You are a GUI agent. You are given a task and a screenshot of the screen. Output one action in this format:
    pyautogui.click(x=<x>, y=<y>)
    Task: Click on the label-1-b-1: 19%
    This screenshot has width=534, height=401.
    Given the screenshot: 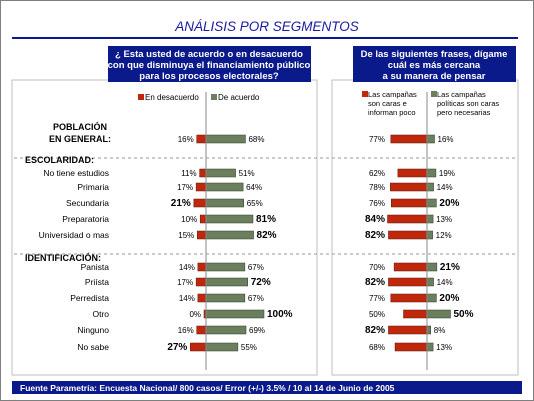 What is the action you would take?
    pyautogui.click(x=447, y=173)
    